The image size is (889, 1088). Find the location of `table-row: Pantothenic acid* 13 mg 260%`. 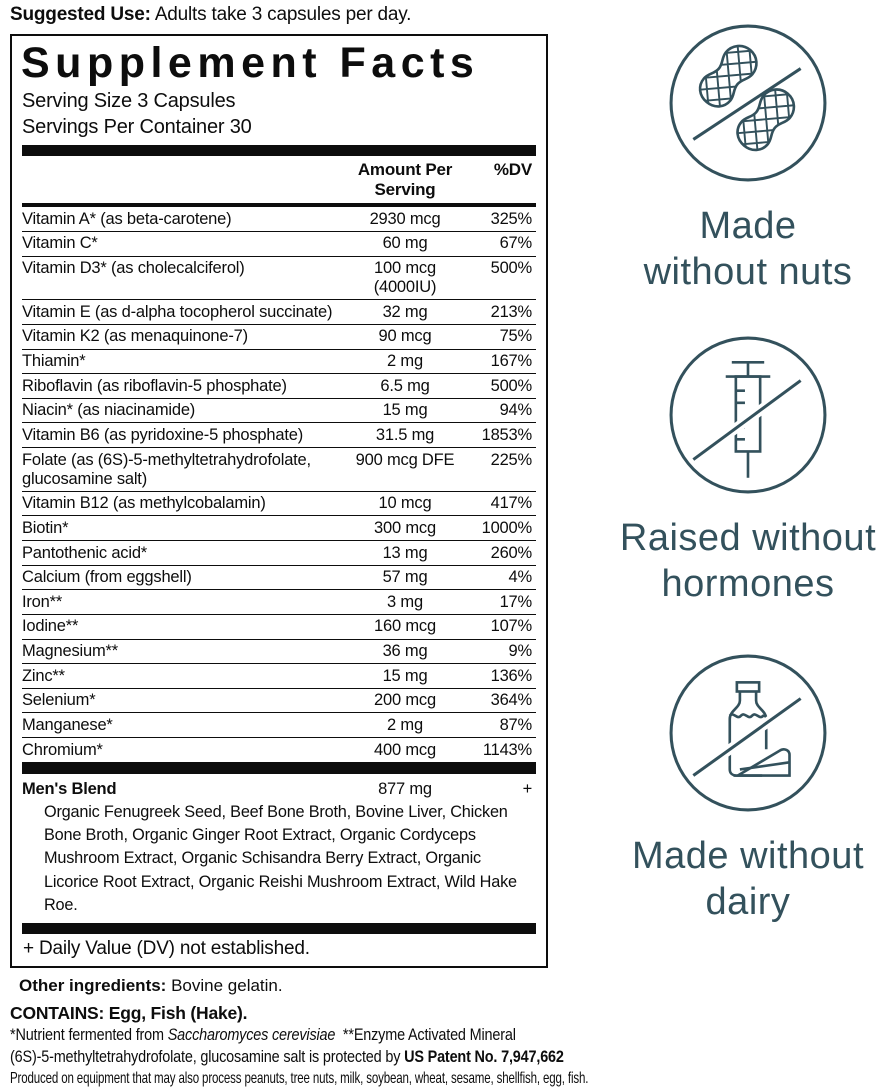

table-row: Pantothenic acid* 13 mg 260% is located at coordinates (279, 553).